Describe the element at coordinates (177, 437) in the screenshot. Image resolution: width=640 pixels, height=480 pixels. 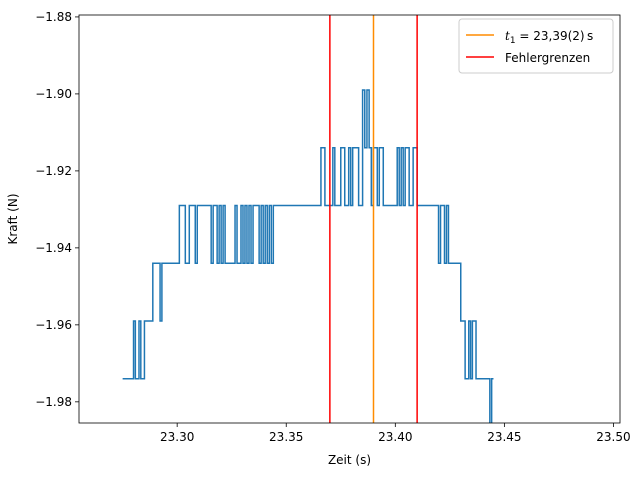
I see `x-tick-label: 23.30` at that location.